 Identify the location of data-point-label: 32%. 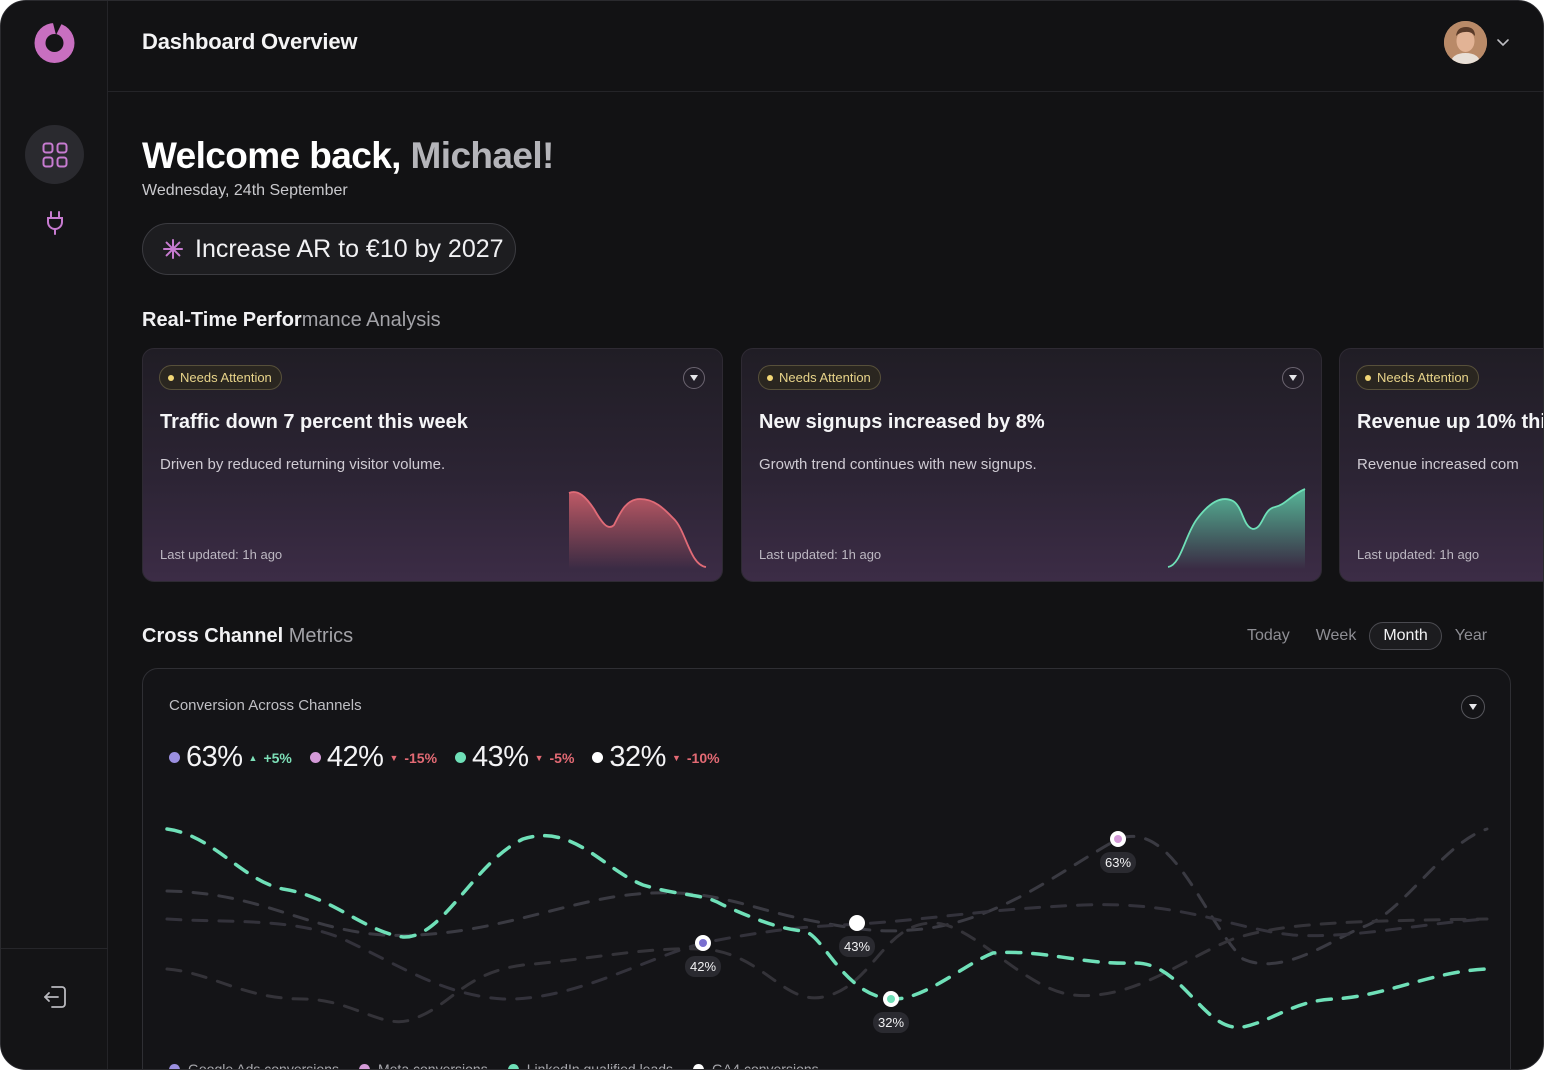
(891, 1022).